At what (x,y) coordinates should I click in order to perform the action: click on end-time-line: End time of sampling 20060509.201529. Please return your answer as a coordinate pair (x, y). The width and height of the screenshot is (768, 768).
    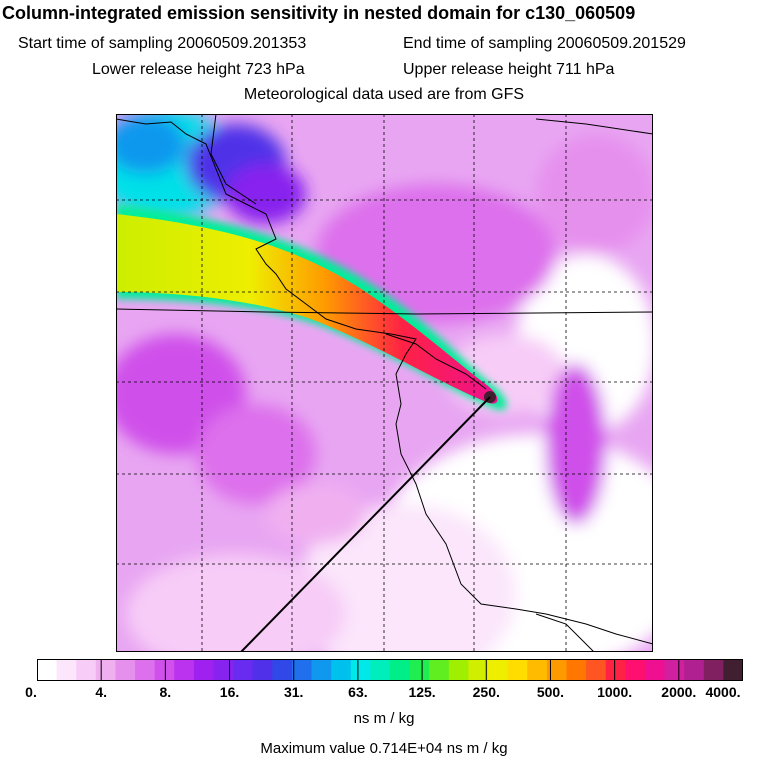
    Looking at the image, I should click on (544, 44).